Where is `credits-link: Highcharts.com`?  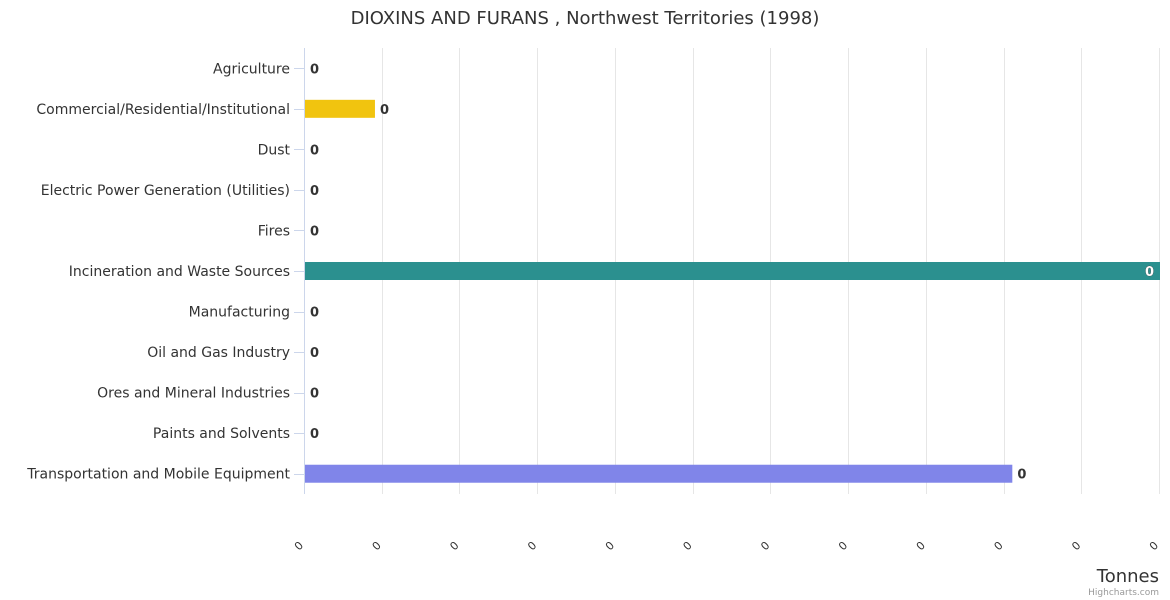
credits-link: Highcharts.com is located at coordinates (1123, 593).